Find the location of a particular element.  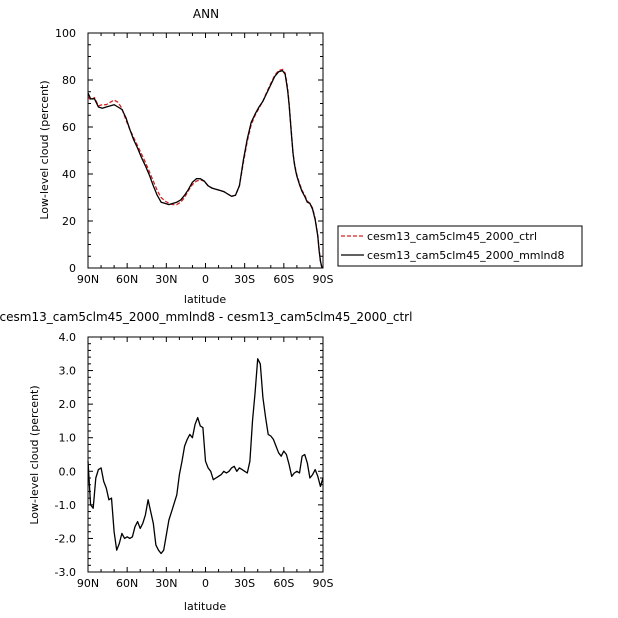

y-tick-label: -3.0 is located at coordinates (65, 572).